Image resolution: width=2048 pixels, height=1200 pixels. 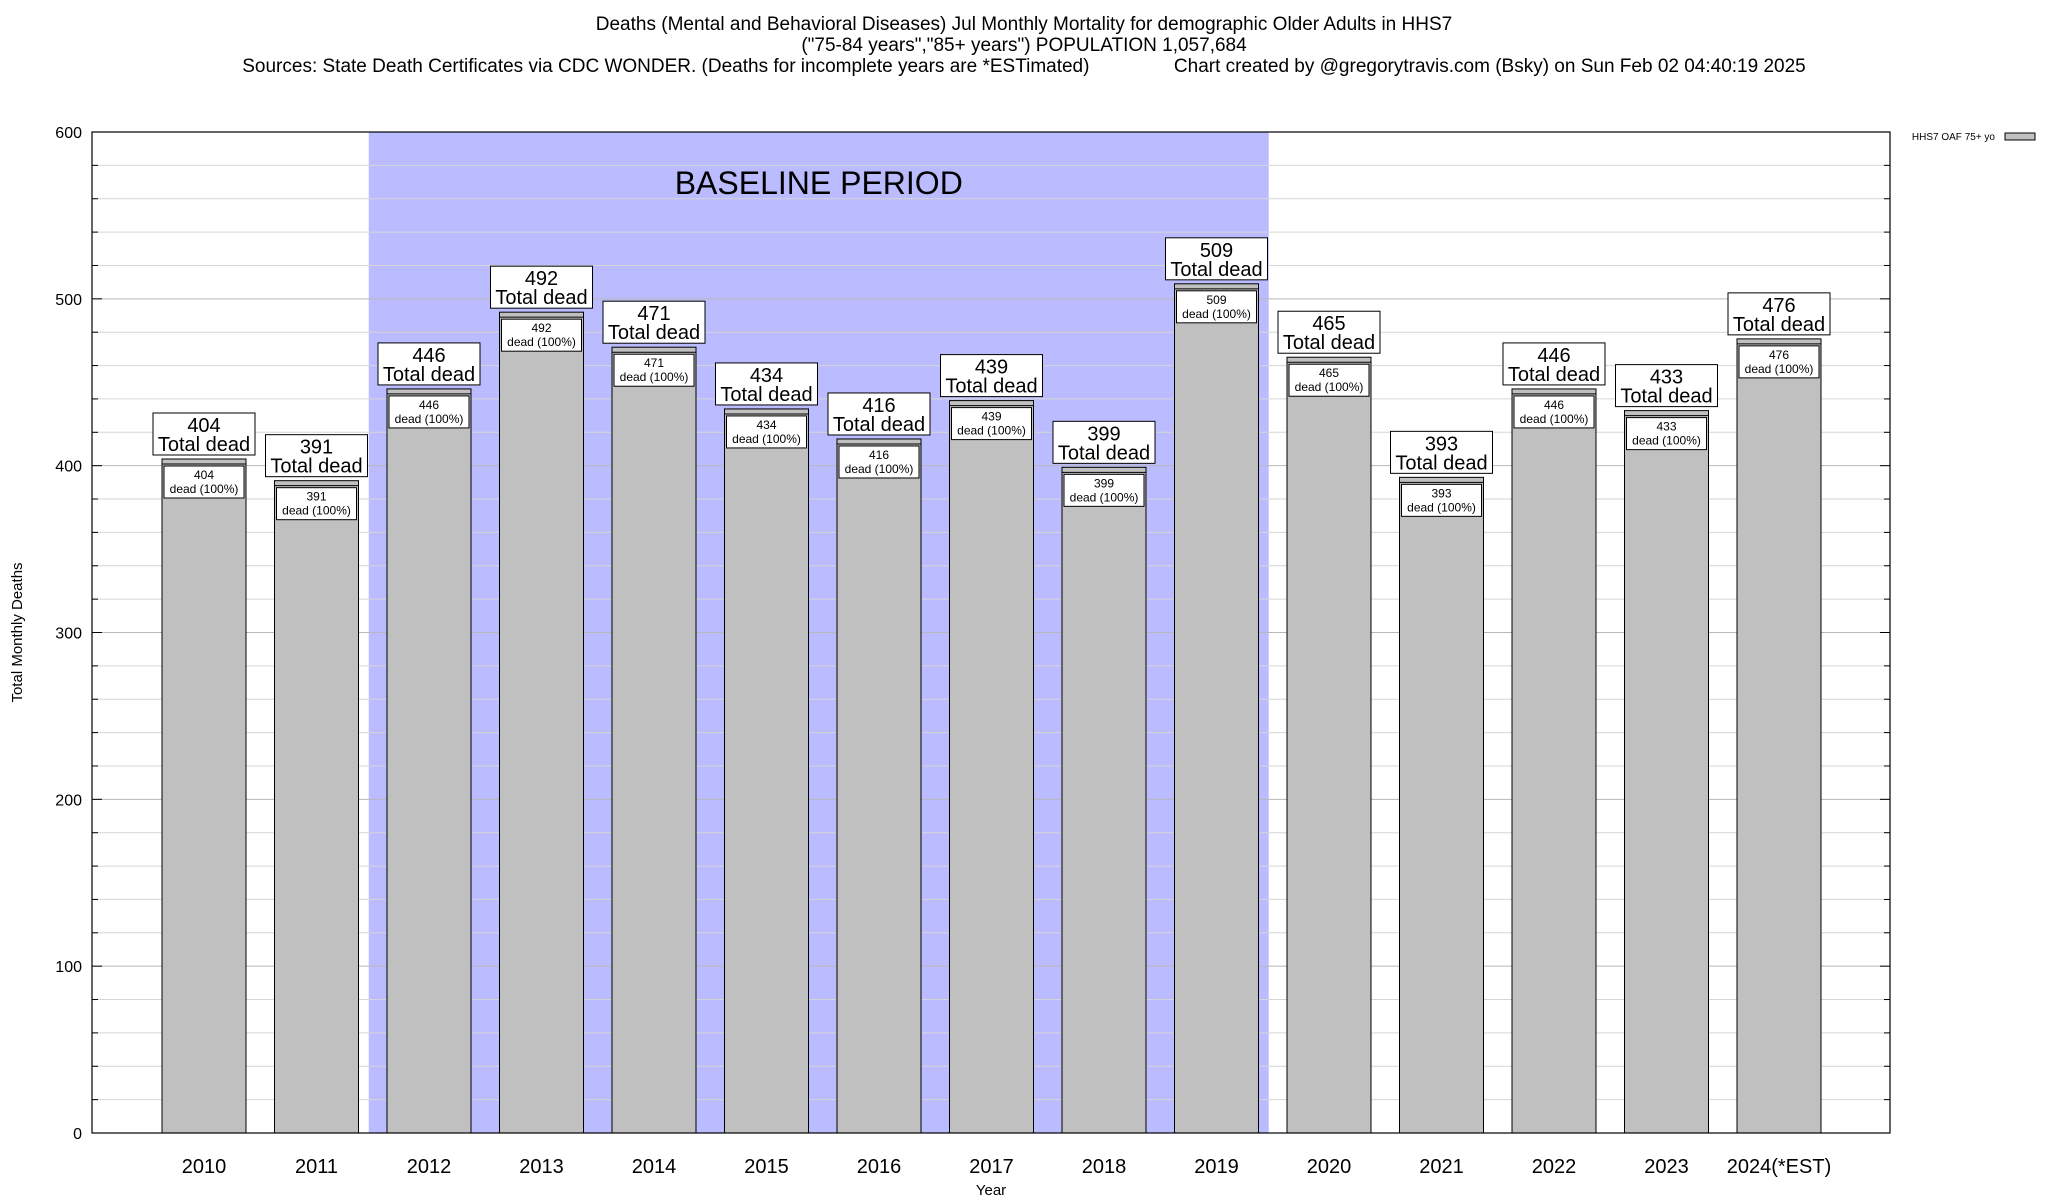 What do you see at coordinates (1666, 378) in the screenshot?
I see `outer-value-label: 433` at bounding box center [1666, 378].